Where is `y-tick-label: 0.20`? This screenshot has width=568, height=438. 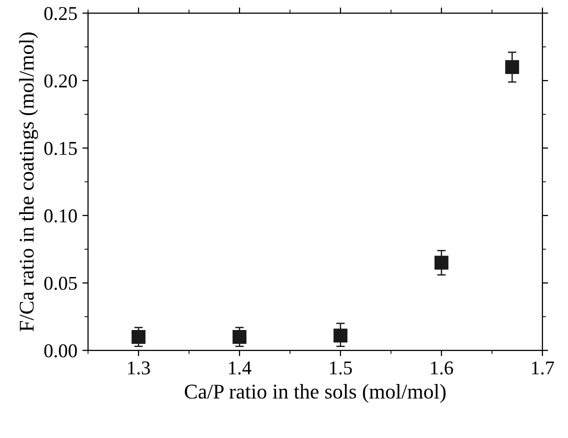
y-tick-label: 0.20 is located at coordinates (60, 81).